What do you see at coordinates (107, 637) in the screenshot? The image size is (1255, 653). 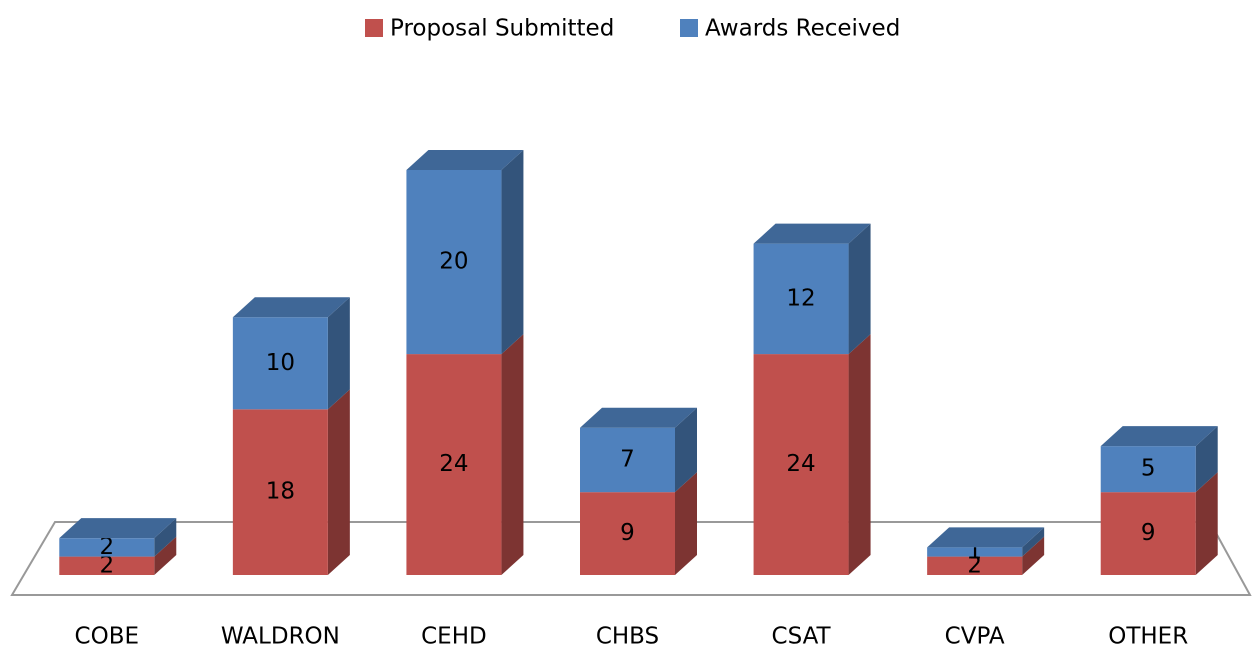 I see `x-tick-label: COBE` at bounding box center [107, 637].